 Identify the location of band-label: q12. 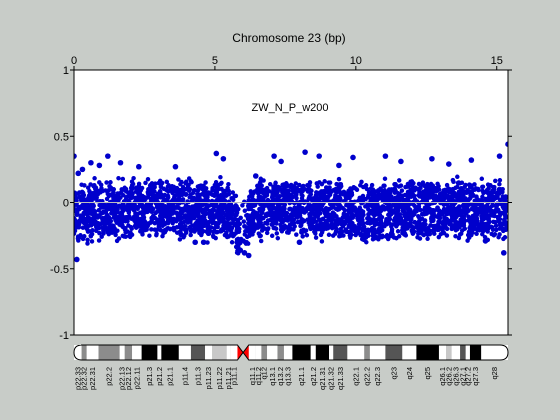
(264, 373).